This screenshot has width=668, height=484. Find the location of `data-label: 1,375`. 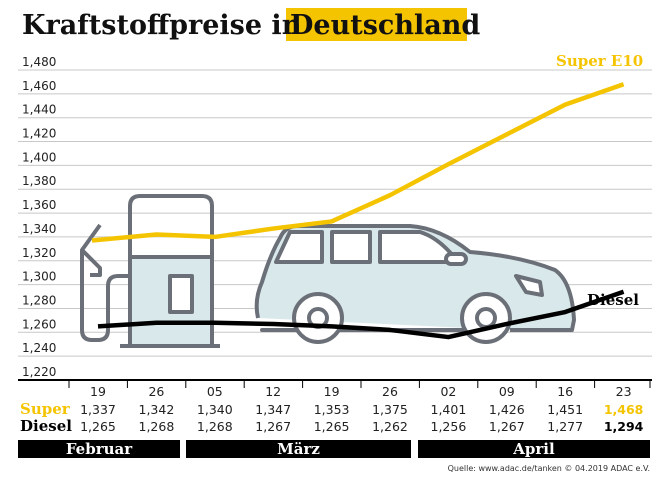

data-label: 1,375 is located at coordinates (390, 409).